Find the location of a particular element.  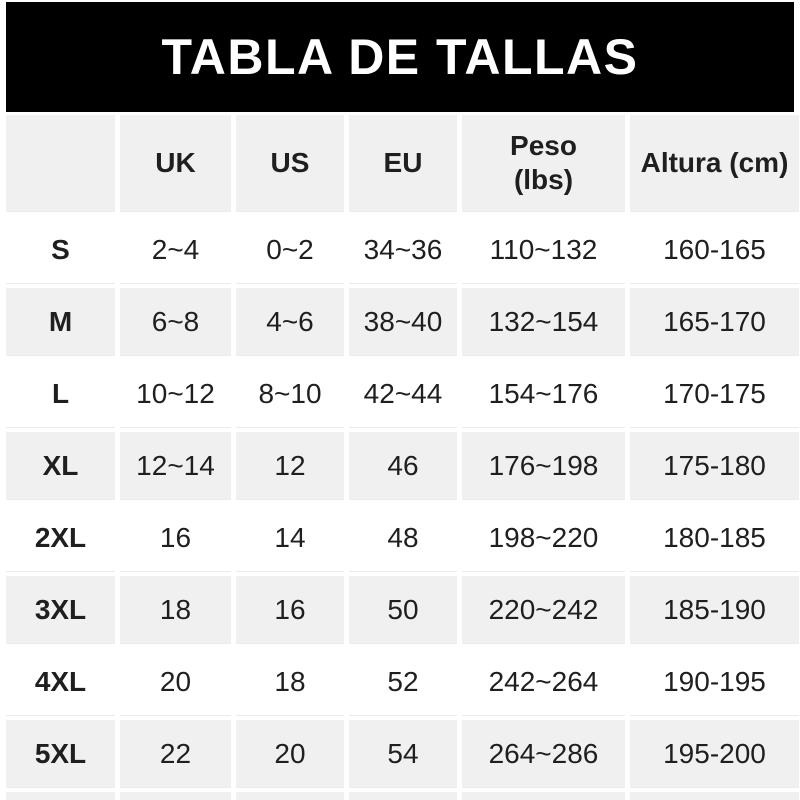

eu-value: 48 is located at coordinates (403, 538).